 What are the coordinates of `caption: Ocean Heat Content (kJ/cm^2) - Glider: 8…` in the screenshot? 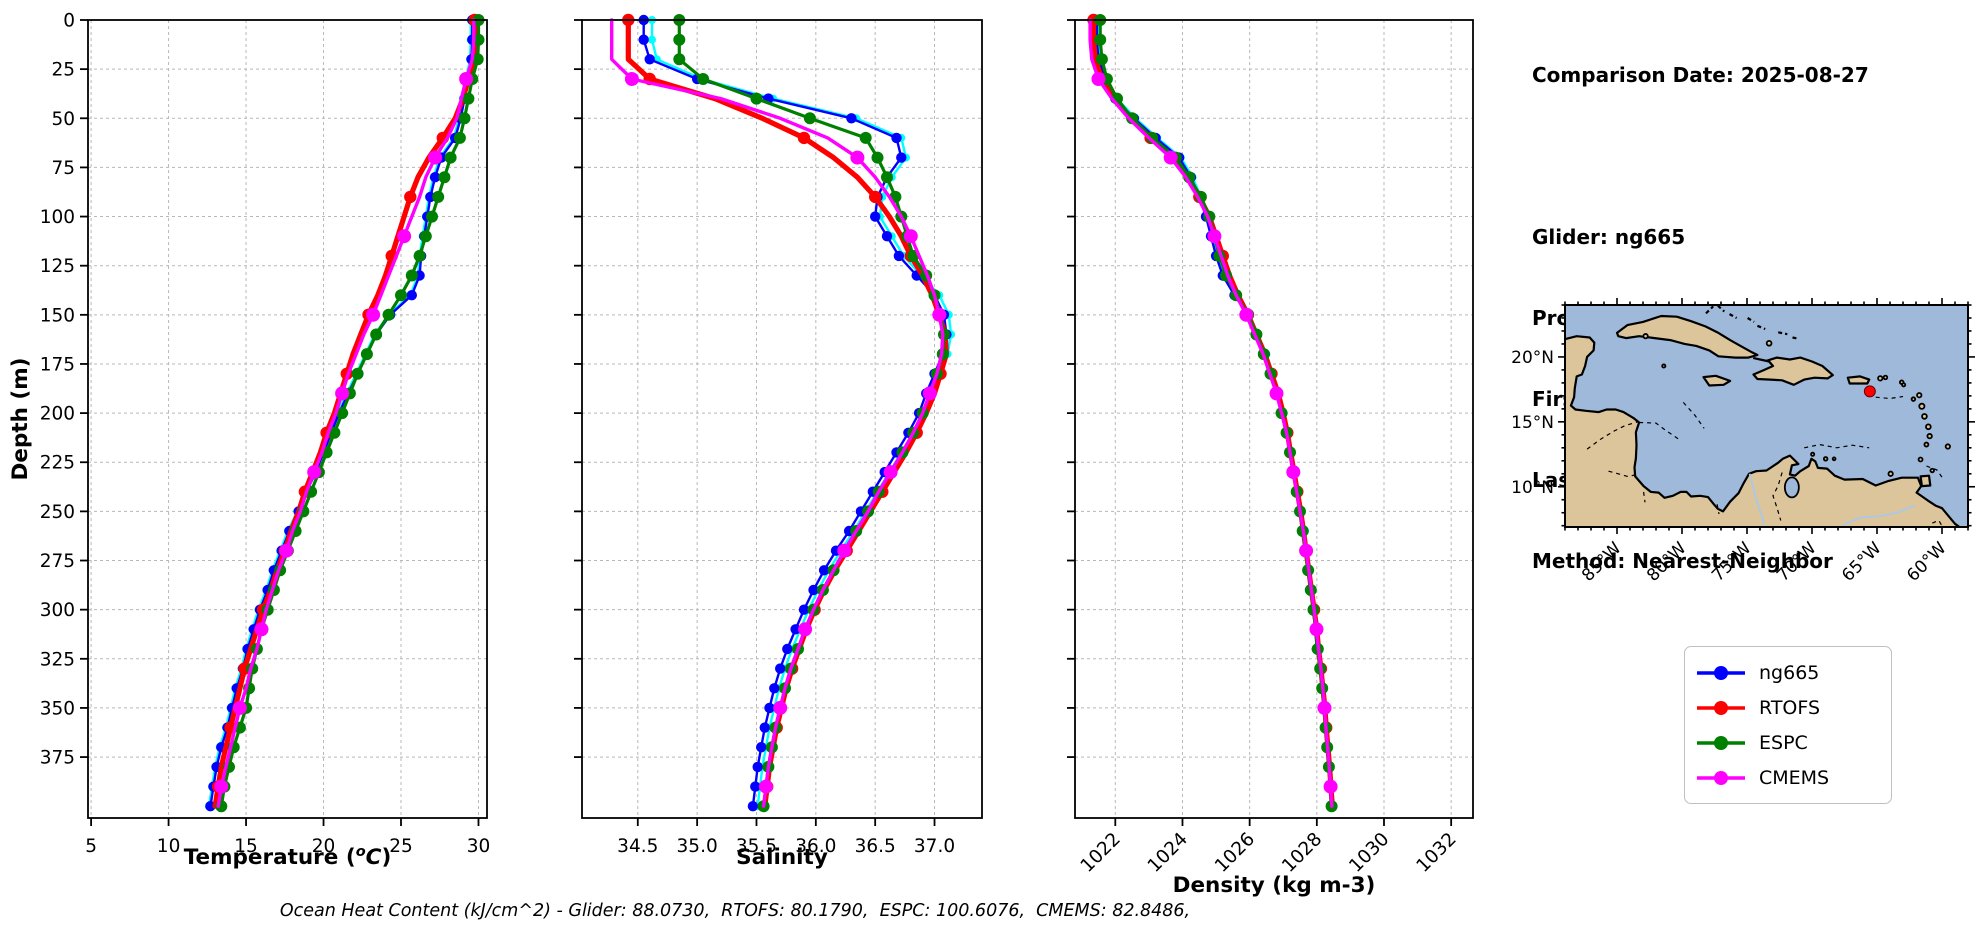 It's located at (735, 911).